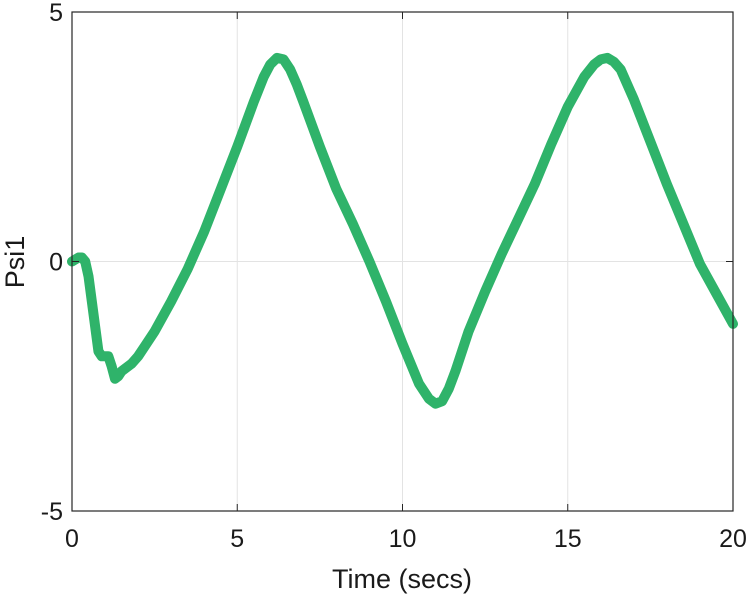 The image size is (747, 599). Describe the element at coordinates (402, 579) in the screenshot. I see `x-axis-label: Time (secs)` at that location.